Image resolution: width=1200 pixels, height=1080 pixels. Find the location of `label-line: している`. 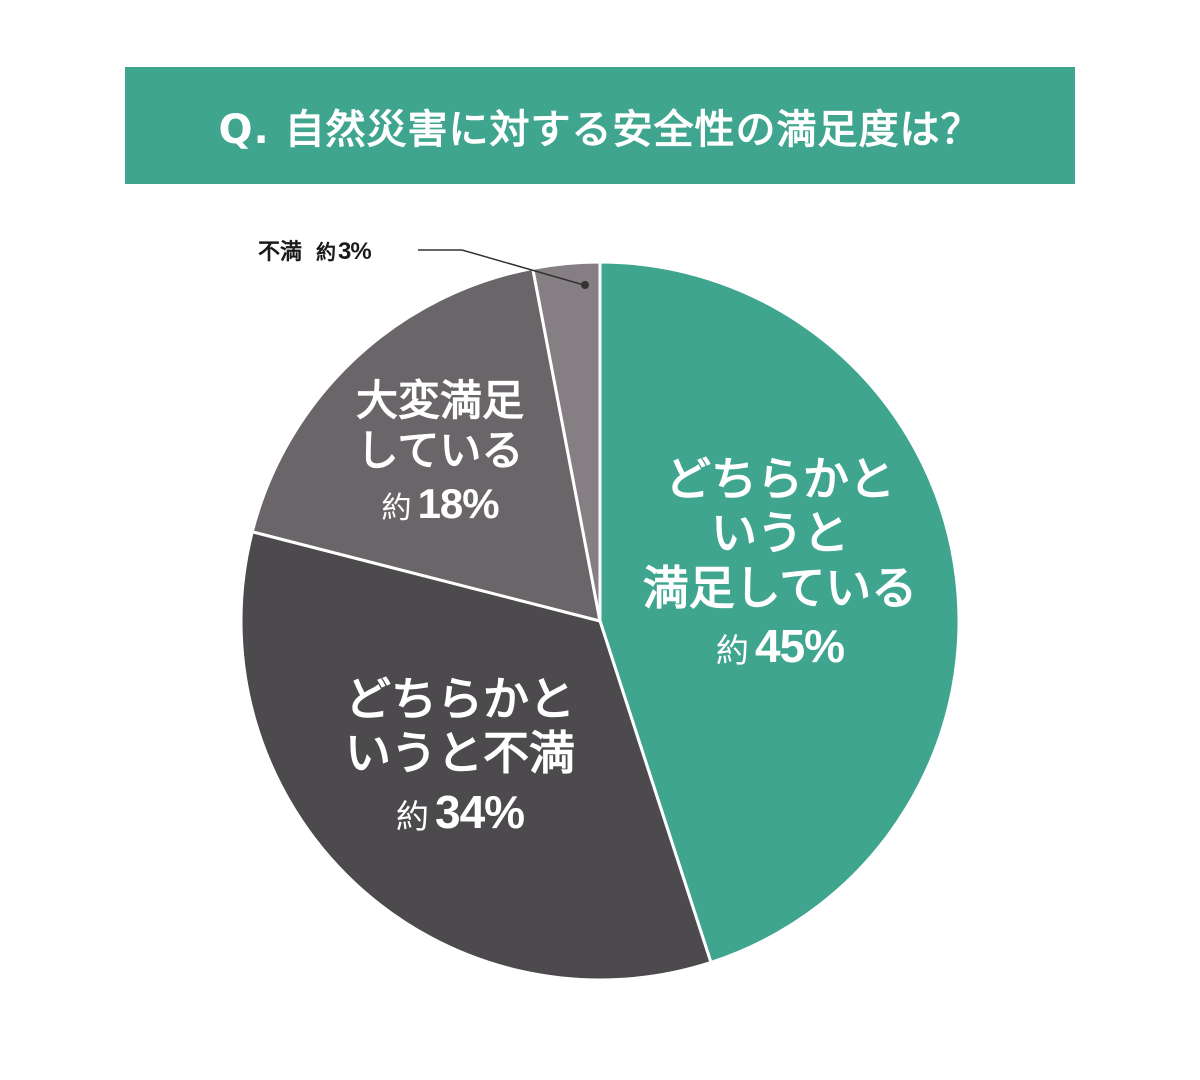

label-line: している is located at coordinates (440, 450).